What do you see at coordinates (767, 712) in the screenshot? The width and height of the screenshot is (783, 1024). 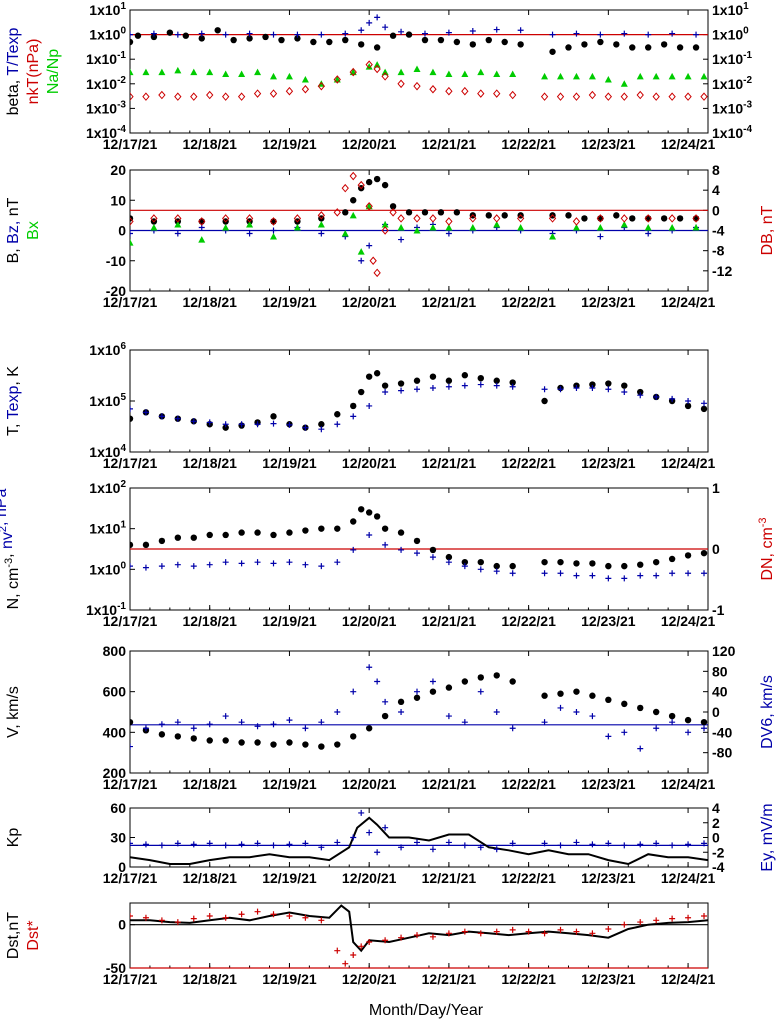 I see `y2-axis-label: DV6, km/s` at bounding box center [767, 712].